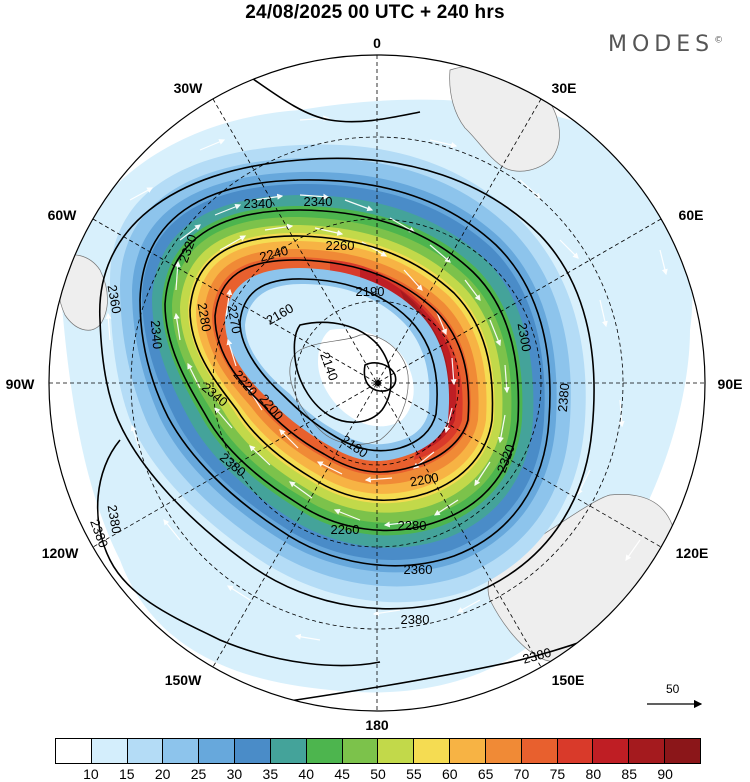 The width and height of the screenshot is (750, 782). Describe the element at coordinates (370, 291) in the screenshot. I see `contour-label: 2190` at that location.